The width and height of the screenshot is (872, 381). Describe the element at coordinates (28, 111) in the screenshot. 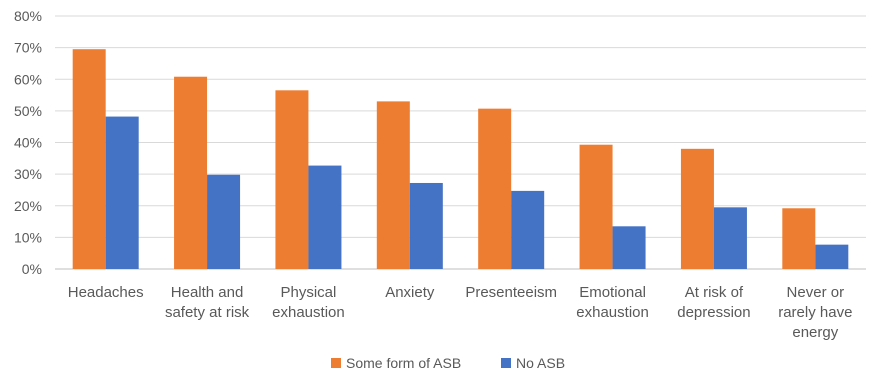

I see `y-tick-label: 50%` at that location.